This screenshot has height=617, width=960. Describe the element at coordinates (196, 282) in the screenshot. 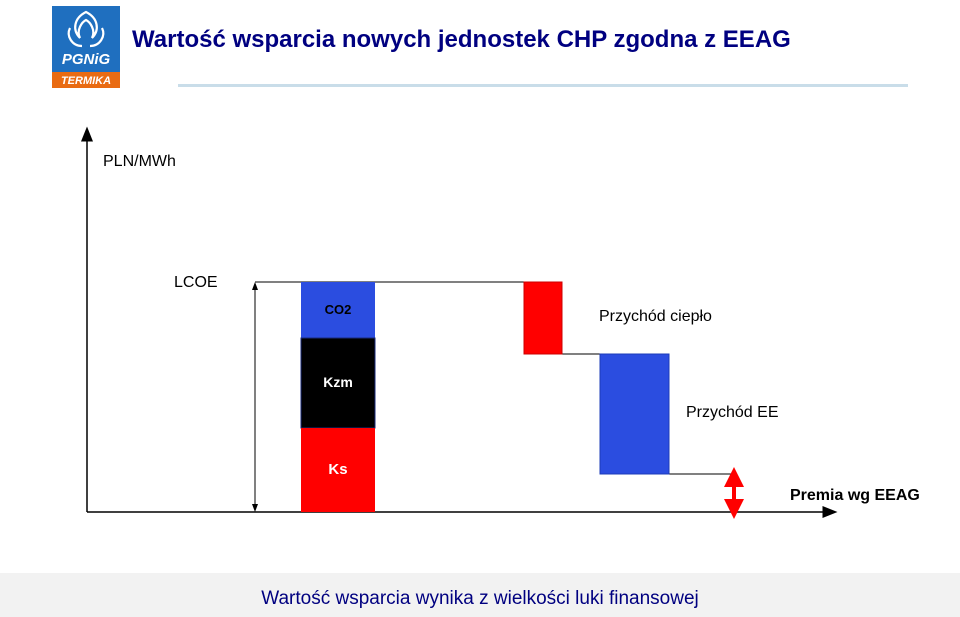

I see `lcoe-label: LCOE` at that location.